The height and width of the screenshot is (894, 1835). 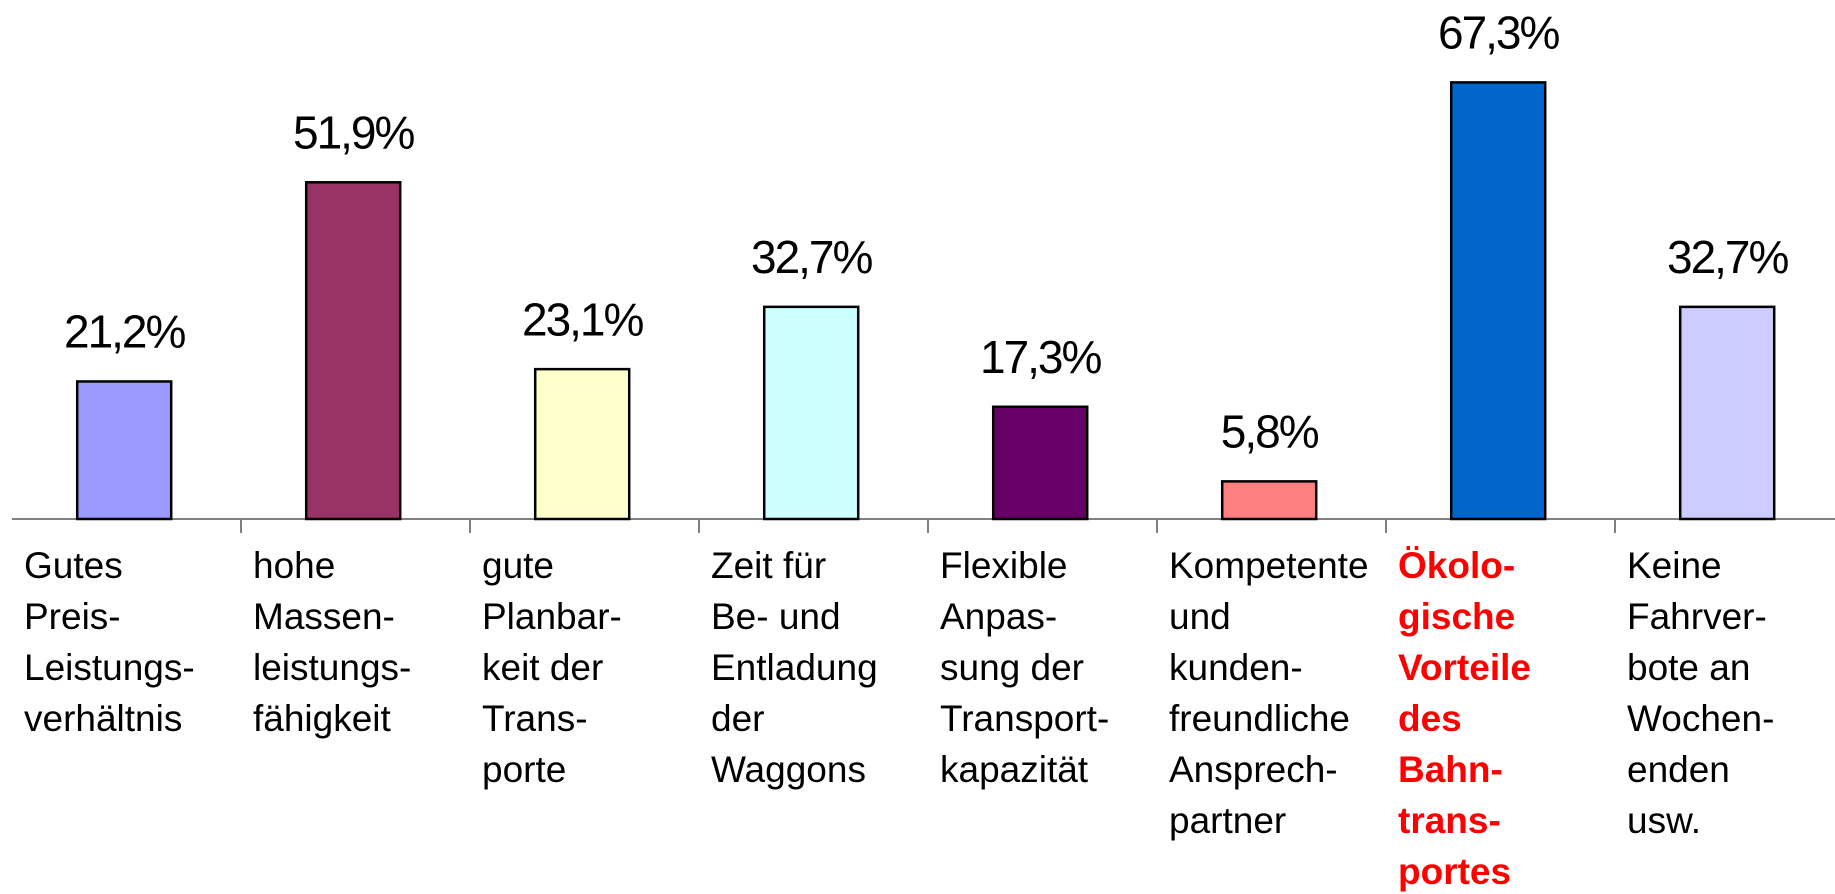 What do you see at coordinates (354, 132) in the screenshot?
I see `value-label: 51,9%` at bounding box center [354, 132].